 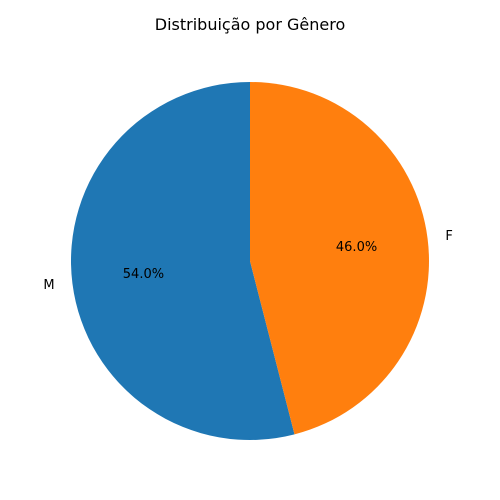 I want to click on labels-layer: M 54.0% F 46.0%, so click(x=247, y=261).